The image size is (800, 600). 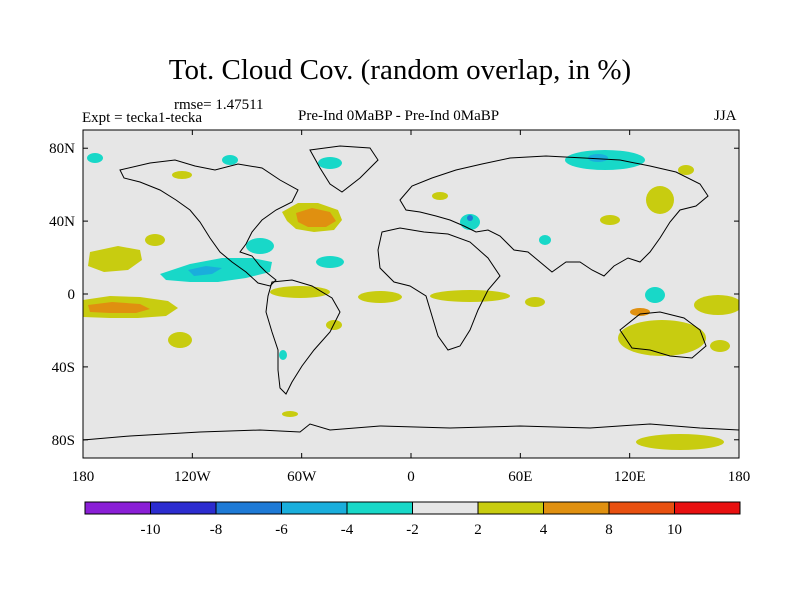 I want to click on anomaly-indian-ocean-south, so click(x=535, y=302).